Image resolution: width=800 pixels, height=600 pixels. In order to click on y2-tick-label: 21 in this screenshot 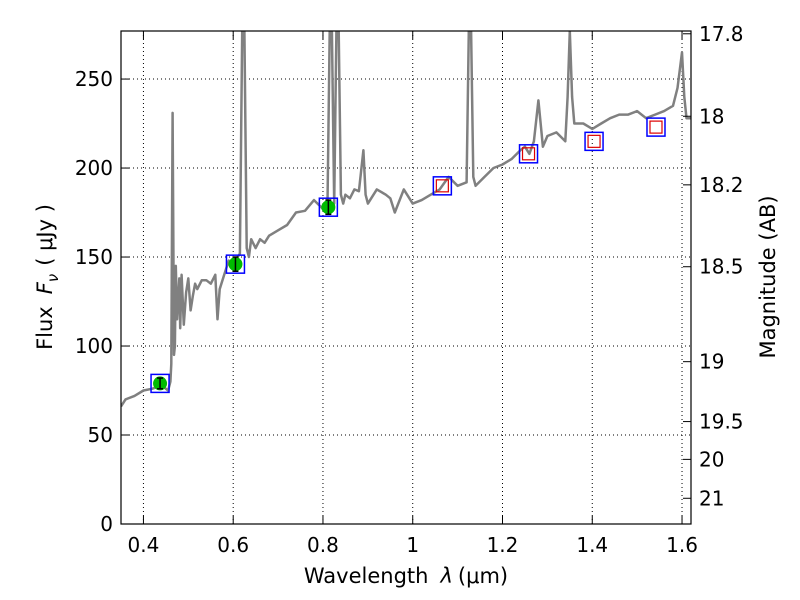, I will do `click(711, 498)`.